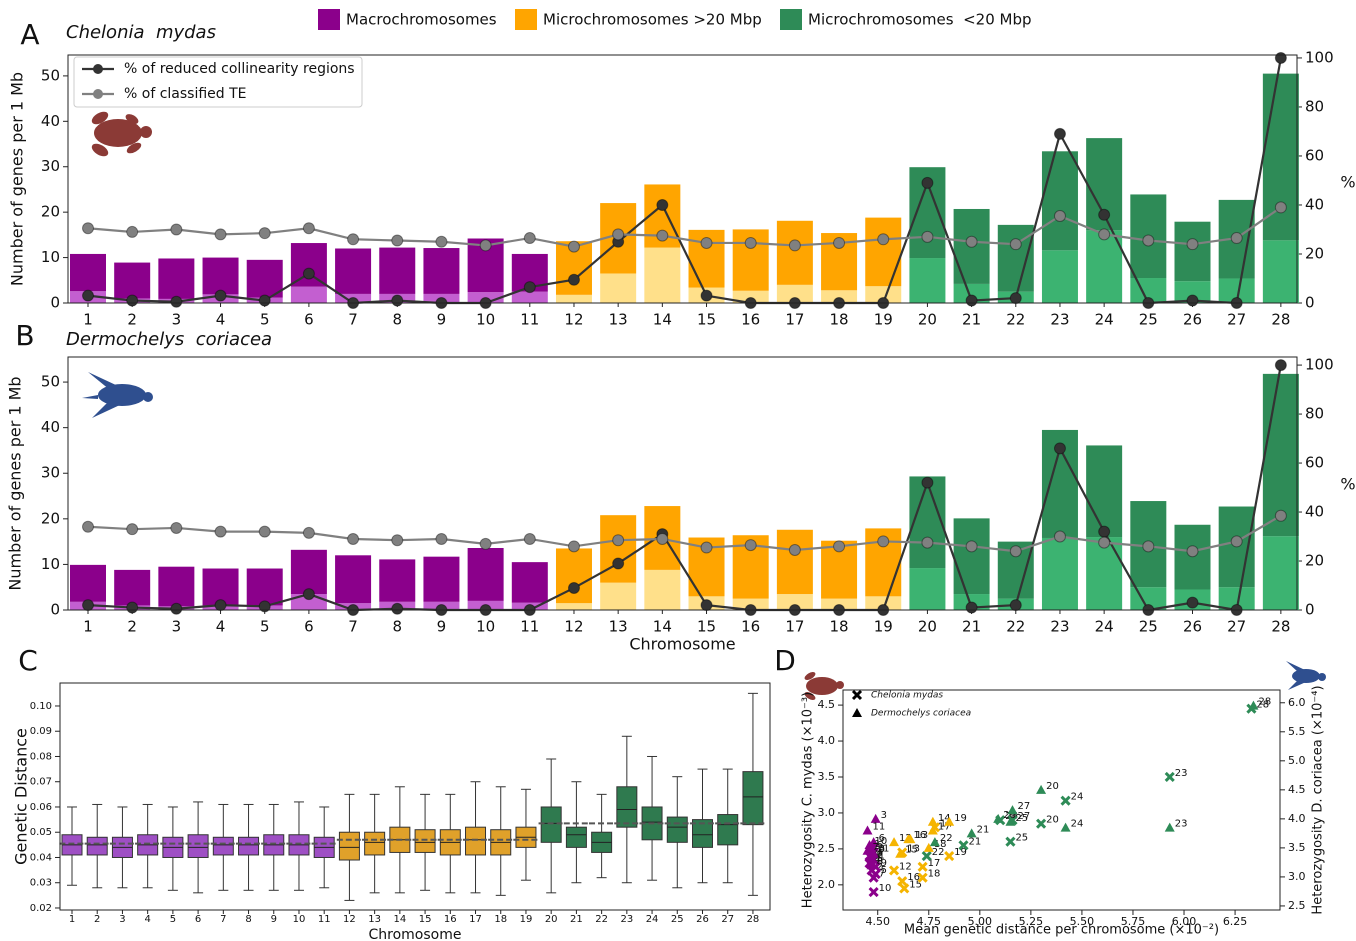  Describe the element at coordinates (55, 303) in the screenshot. I see `y-tick-label: 0` at that location.